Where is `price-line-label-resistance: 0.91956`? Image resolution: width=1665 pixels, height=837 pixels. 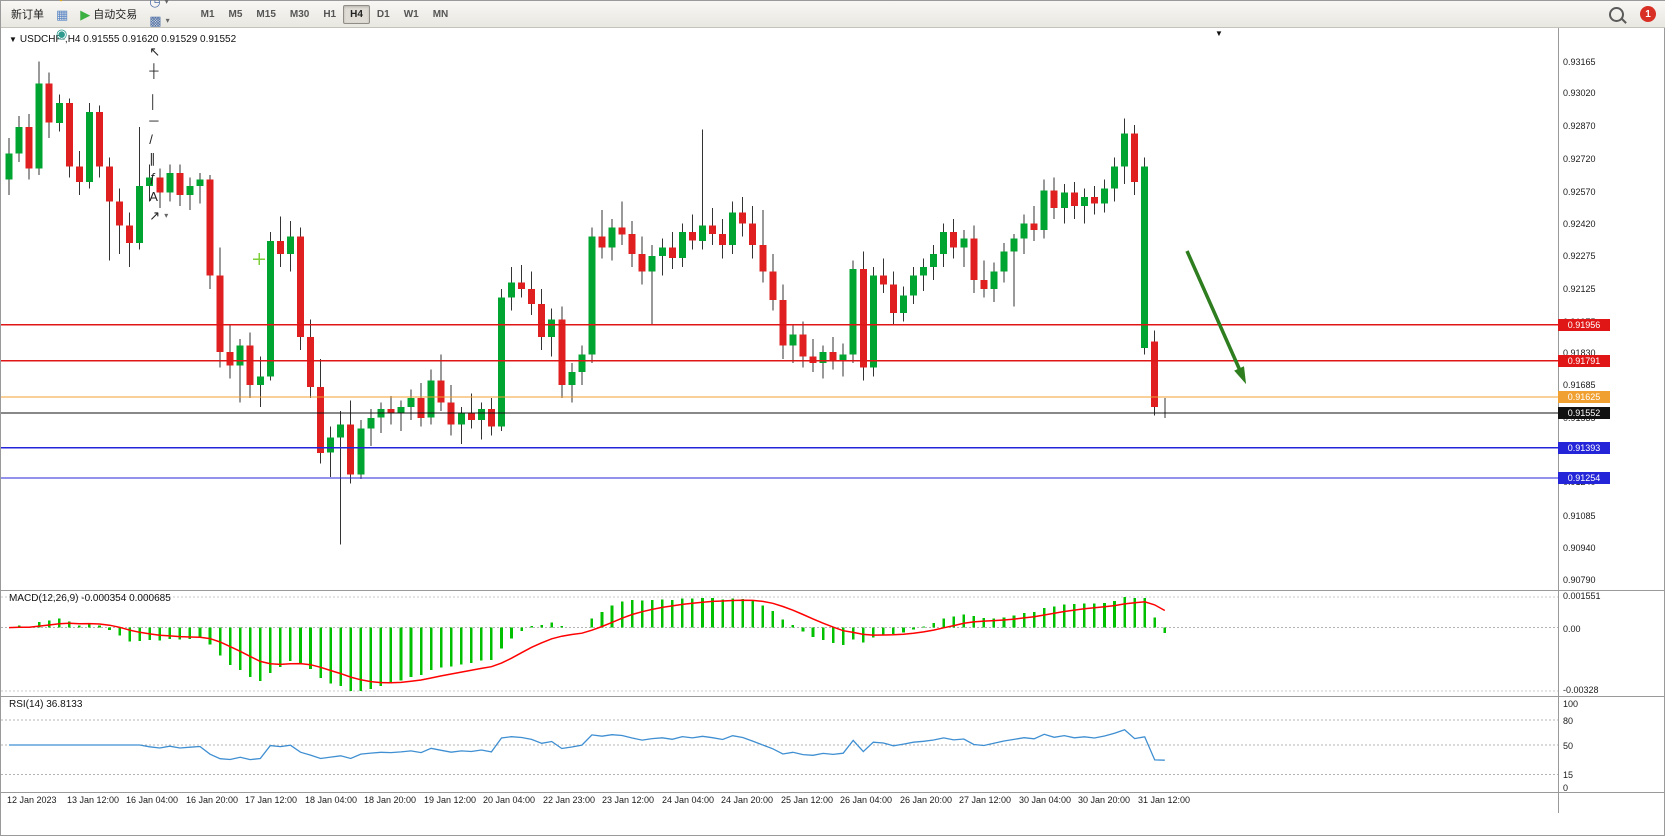
price-line-label-resistance: 0.91956 is located at coordinates (1584, 325).